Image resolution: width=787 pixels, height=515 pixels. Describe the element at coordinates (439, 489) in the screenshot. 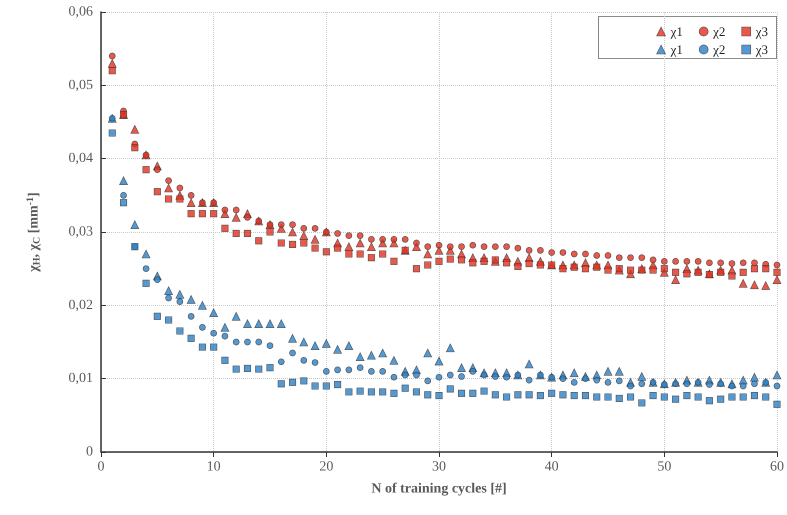

I see `x-axis-title: N of training cycles [#]` at that location.